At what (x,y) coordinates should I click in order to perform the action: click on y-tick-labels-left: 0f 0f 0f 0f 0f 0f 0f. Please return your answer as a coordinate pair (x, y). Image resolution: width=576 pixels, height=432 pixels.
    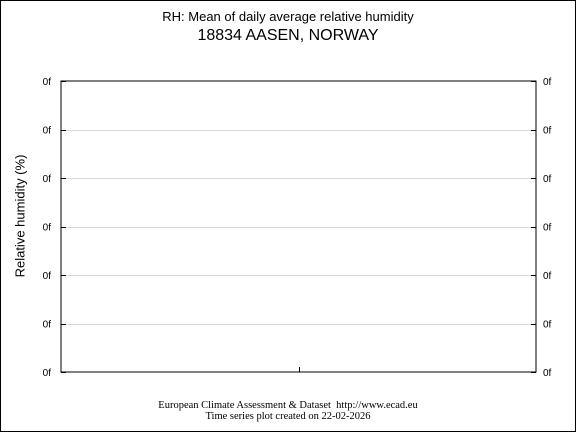
    Looking at the image, I should click on (47, 228).